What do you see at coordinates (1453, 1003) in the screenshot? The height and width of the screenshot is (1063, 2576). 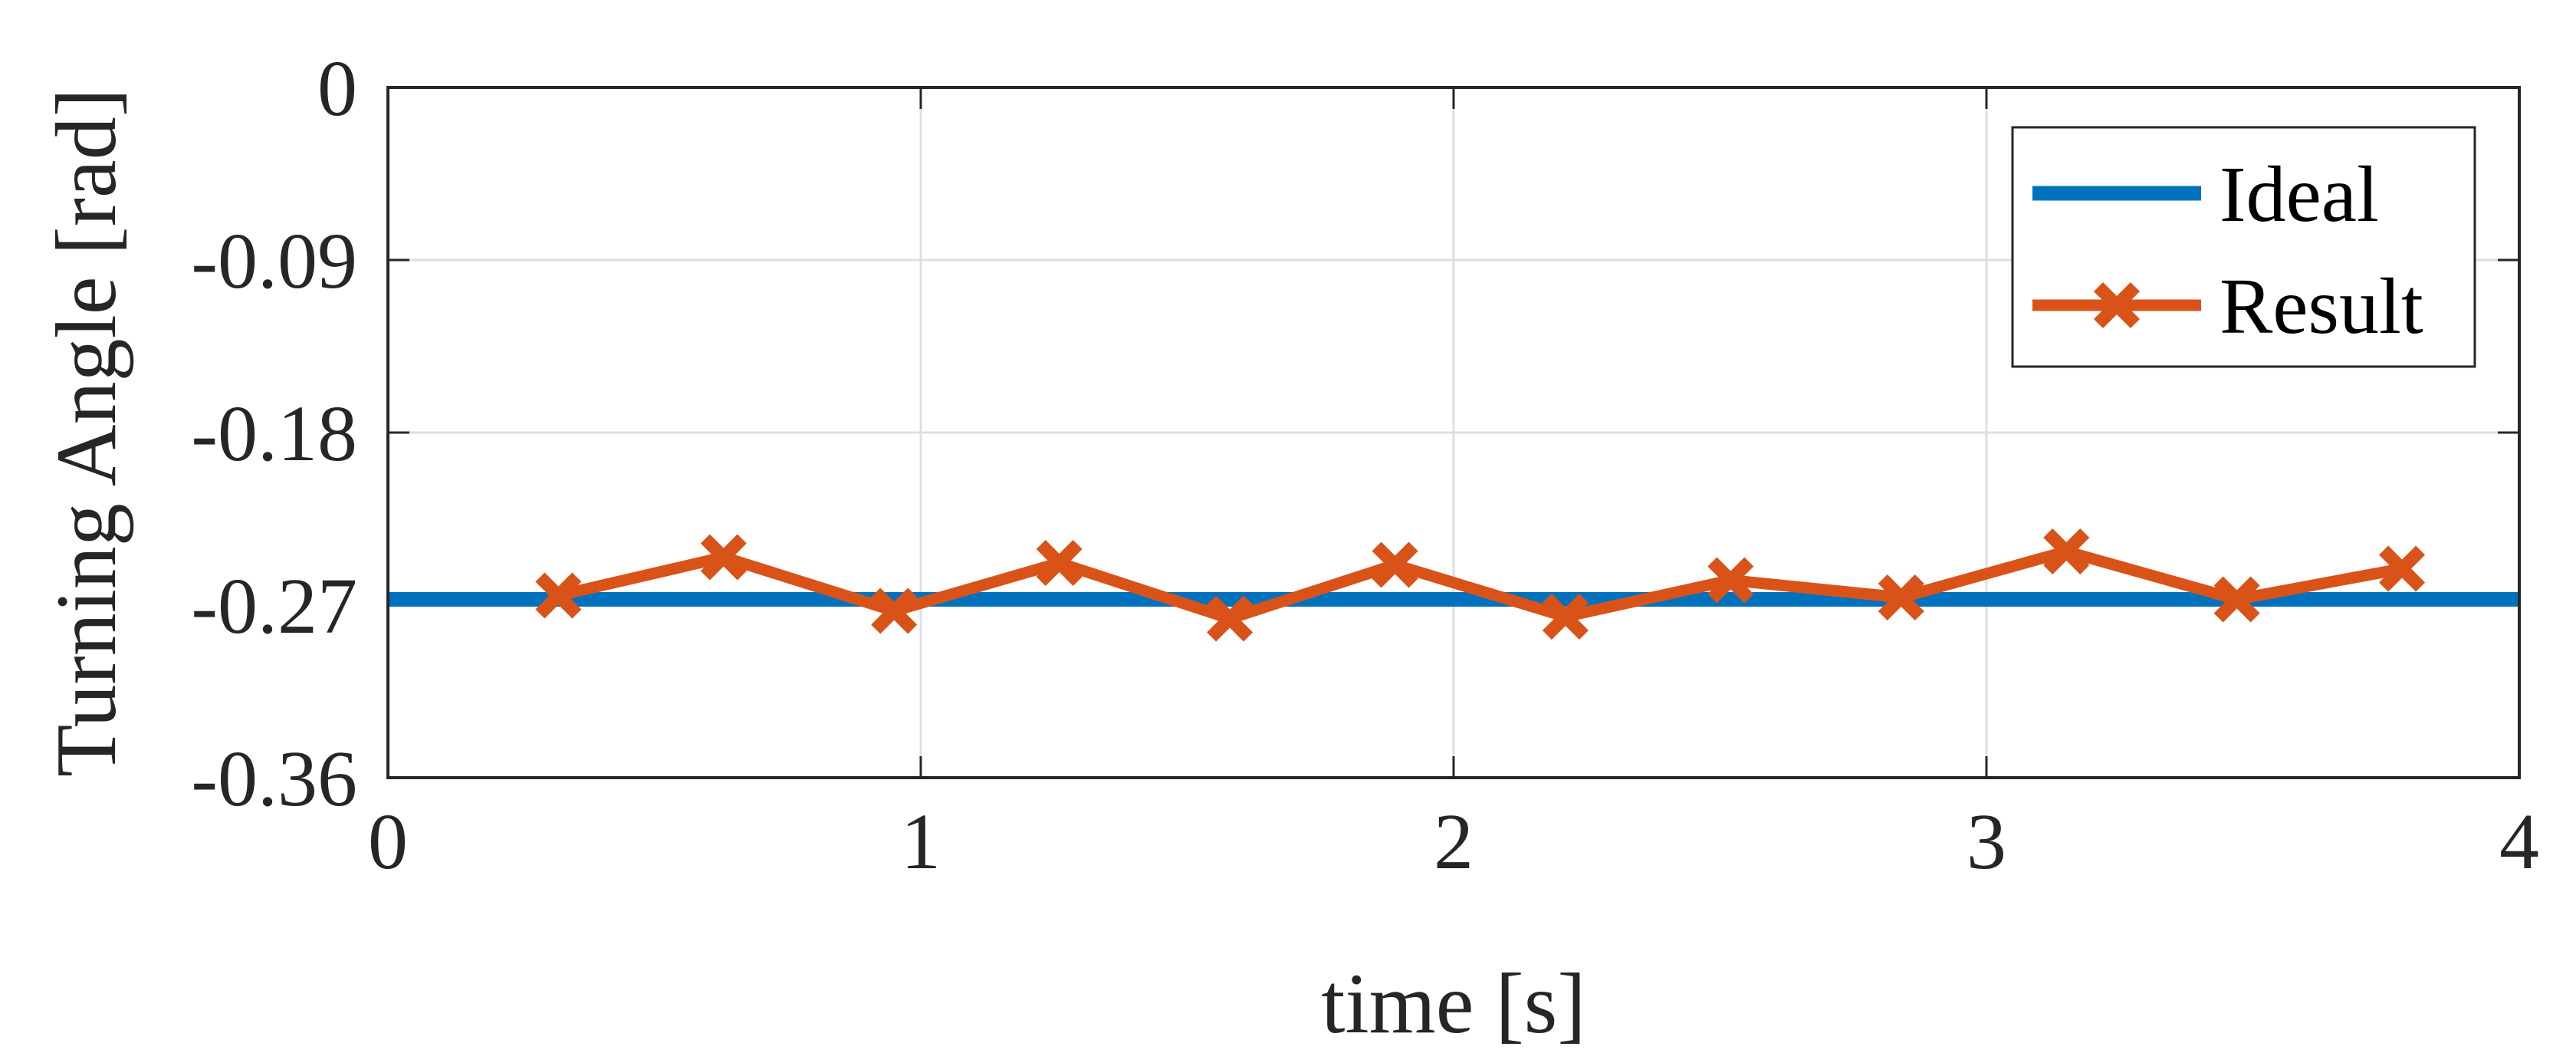 I see `x-axis-label: time [s]` at bounding box center [1453, 1003].